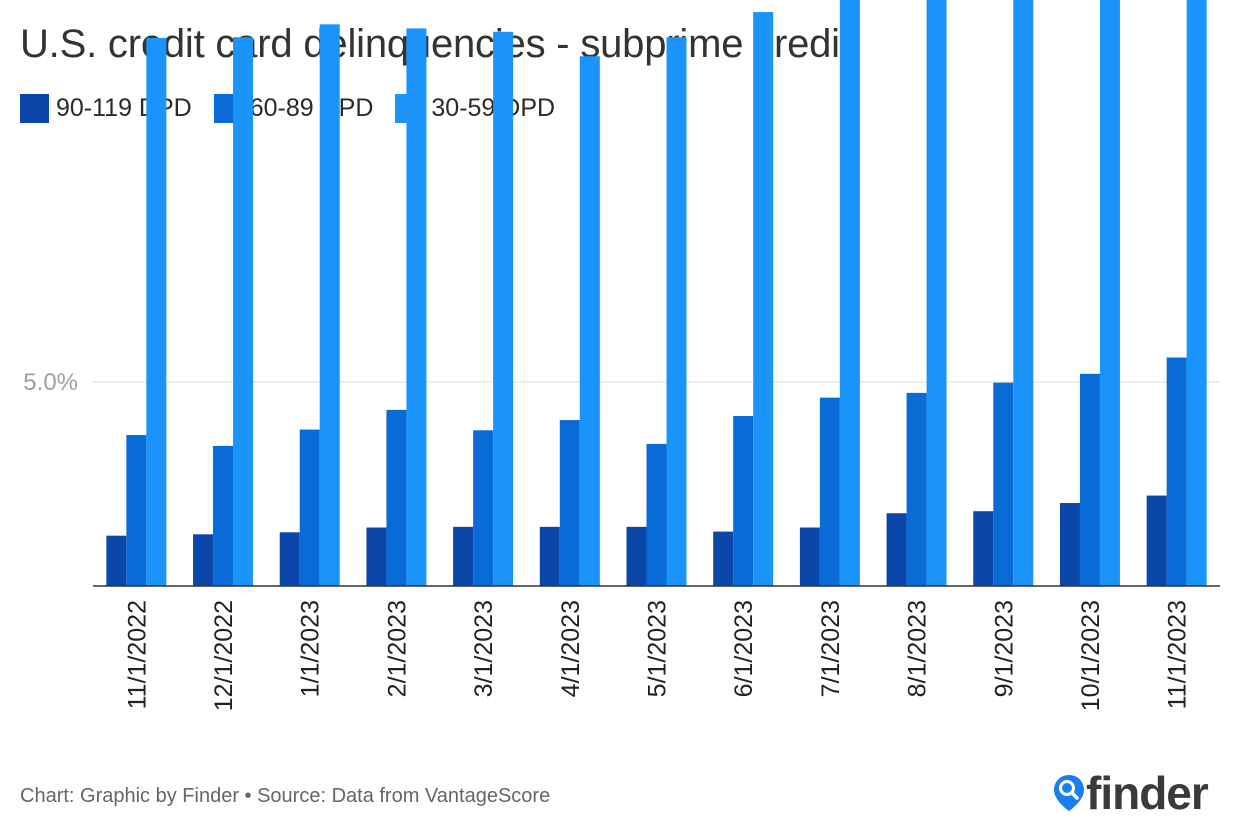 This screenshot has height=840, width=1240. What do you see at coordinates (224, 655) in the screenshot?
I see `x-tick-label: 12/1/2022` at bounding box center [224, 655].